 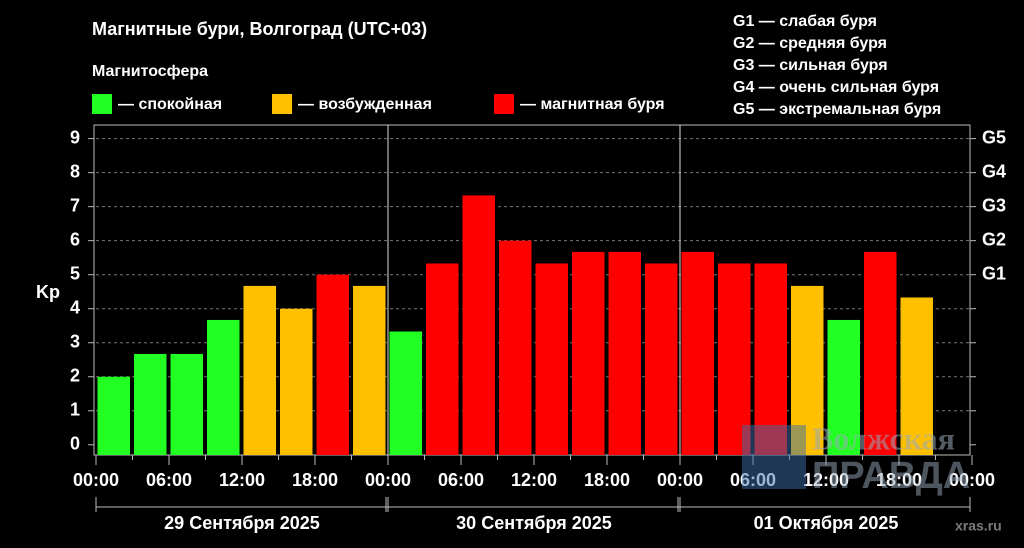 I want to click on y-tick-label: 9, so click(x=75, y=137).